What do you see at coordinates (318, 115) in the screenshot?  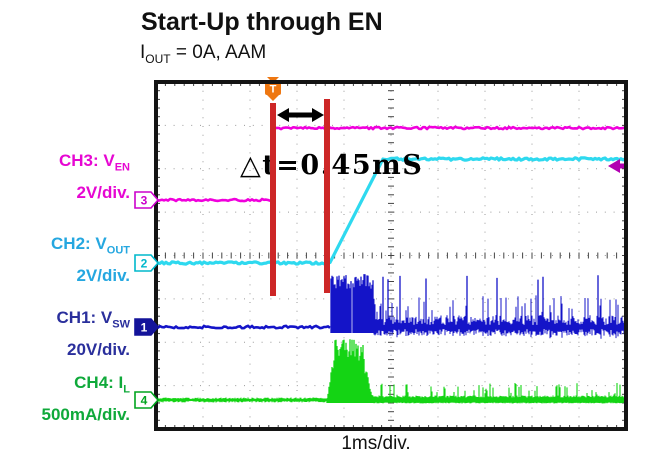 I see `delta-arrow-head-right` at bounding box center [318, 115].